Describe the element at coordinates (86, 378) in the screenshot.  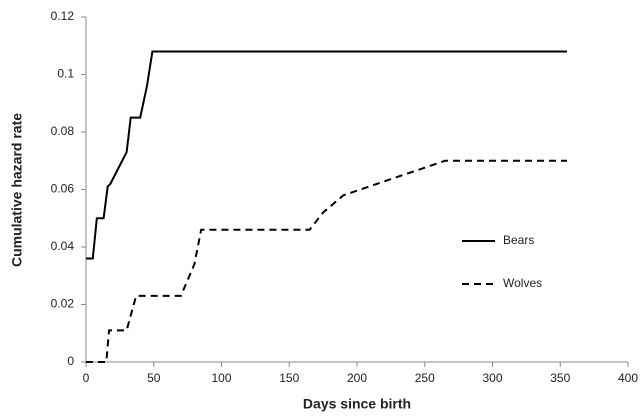
I see `x-tick-label: 0` at that location.